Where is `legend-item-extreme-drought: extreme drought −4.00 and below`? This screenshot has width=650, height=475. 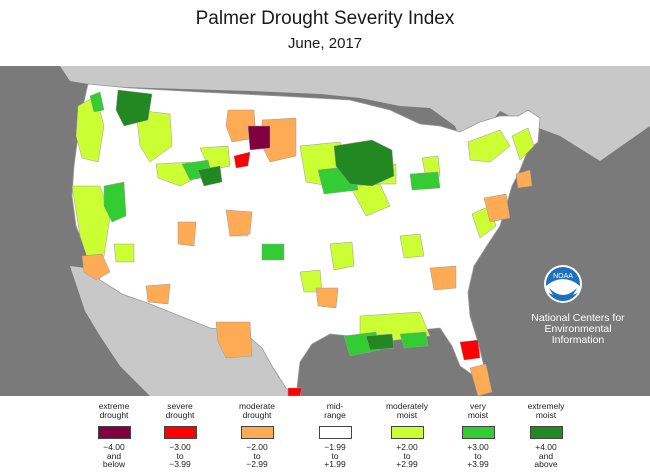
legend-item-extreme-drought: extreme drought −4.00 and below is located at coordinates (114, 435).